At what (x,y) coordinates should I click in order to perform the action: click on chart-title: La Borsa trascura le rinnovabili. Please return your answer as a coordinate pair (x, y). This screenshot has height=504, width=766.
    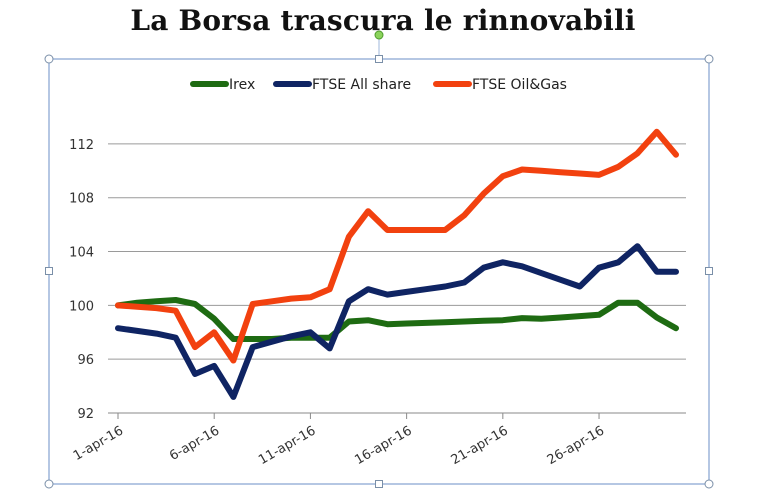
    Looking at the image, I should click on (383, 20).